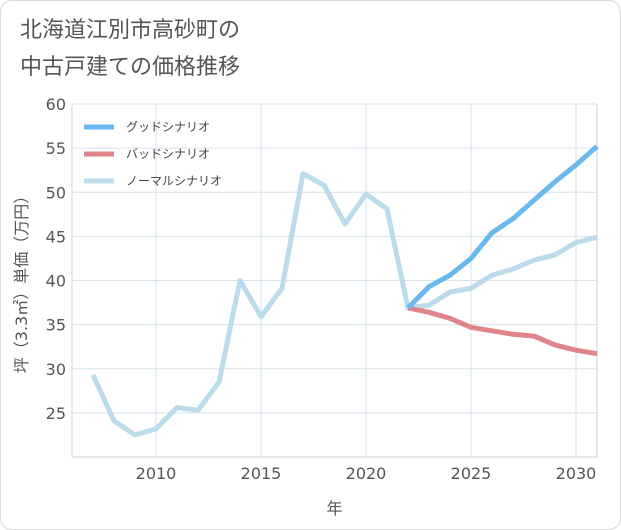  Describe the element at coordinates (56, 413) in the screenshot. I see `y-tick-label: 25` at that location.